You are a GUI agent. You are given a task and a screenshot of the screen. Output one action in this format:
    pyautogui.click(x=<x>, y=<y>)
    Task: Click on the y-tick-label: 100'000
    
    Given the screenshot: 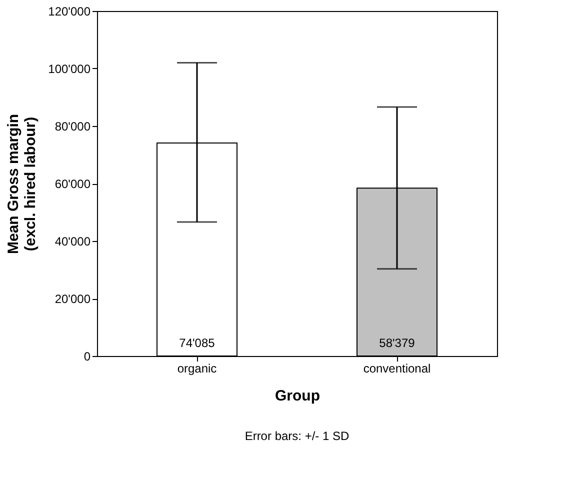 What is the action you would take?
    pyautogui.click(x=69, y=69)
    